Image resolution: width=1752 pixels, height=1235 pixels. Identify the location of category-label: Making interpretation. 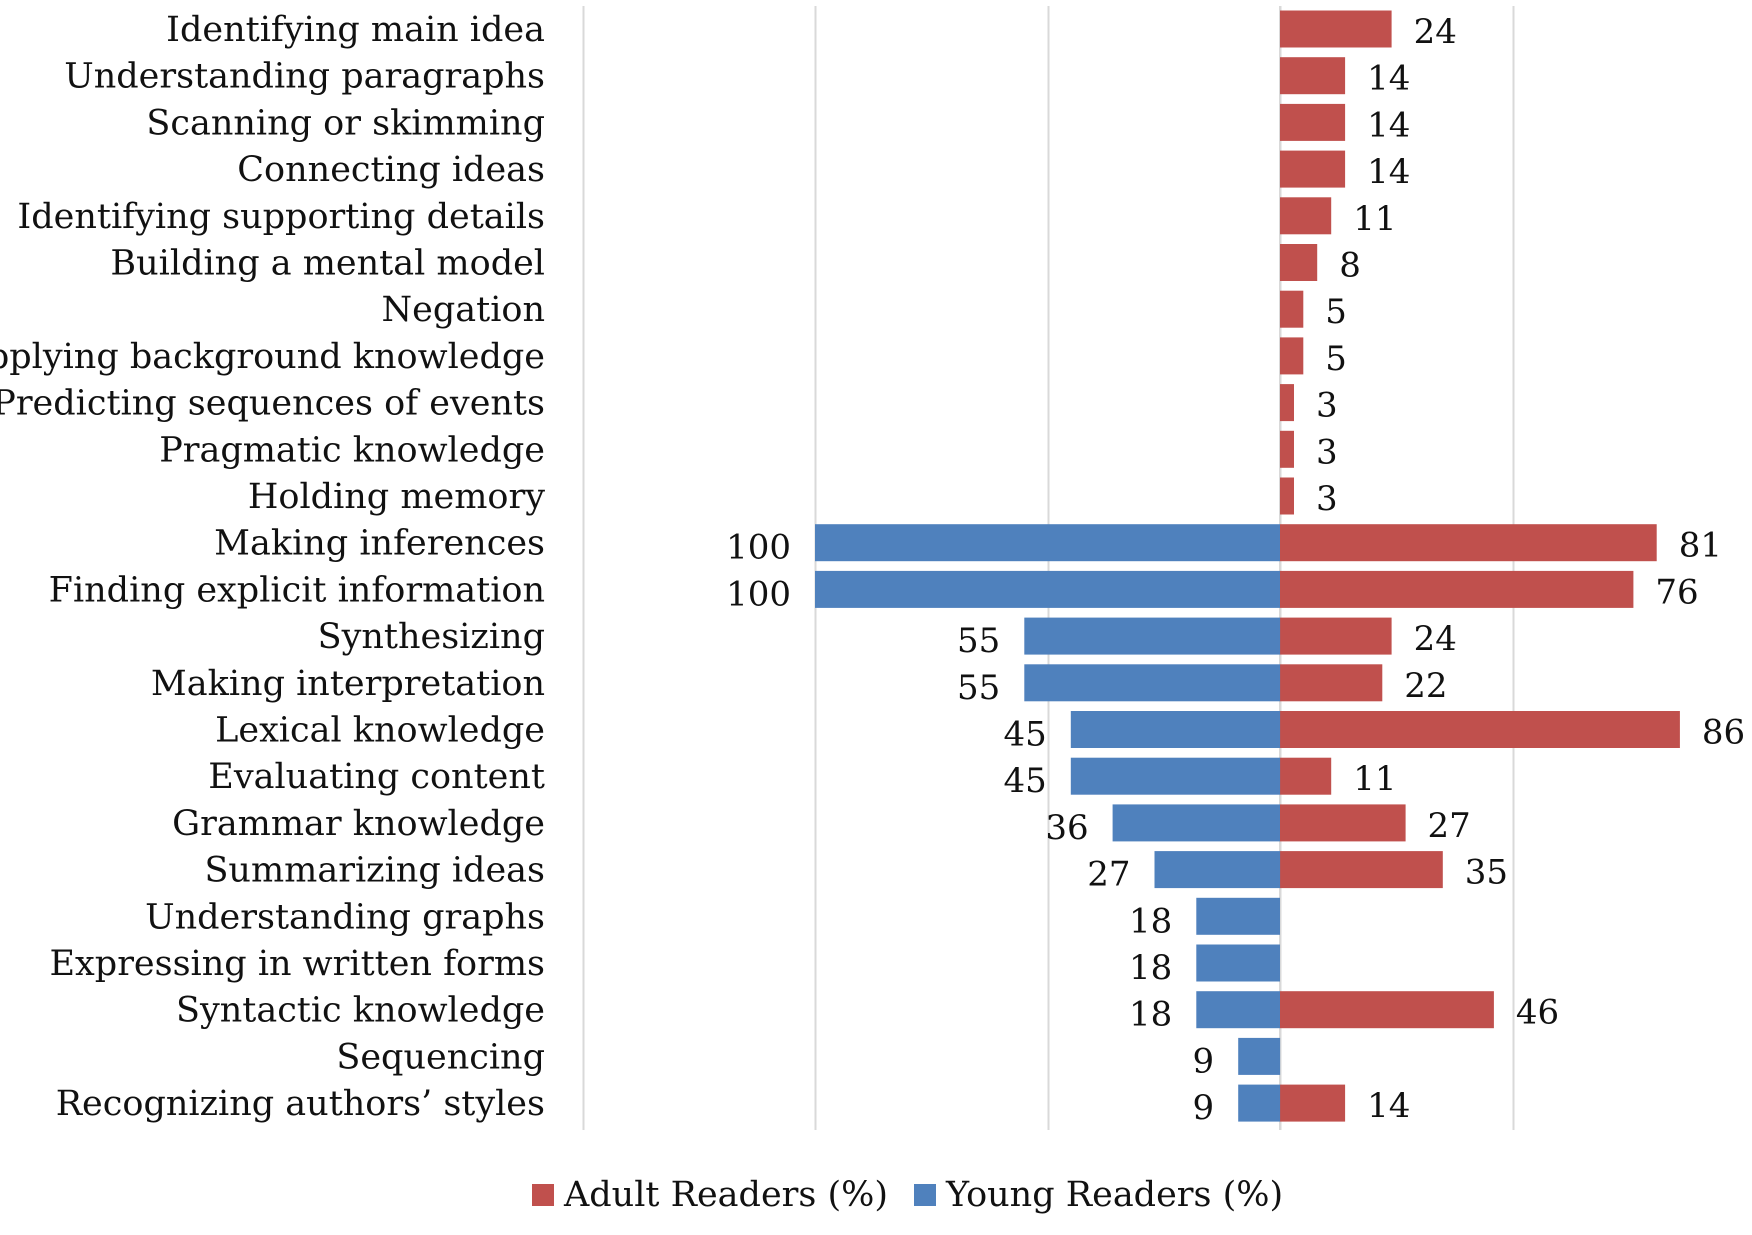
(348, 684).